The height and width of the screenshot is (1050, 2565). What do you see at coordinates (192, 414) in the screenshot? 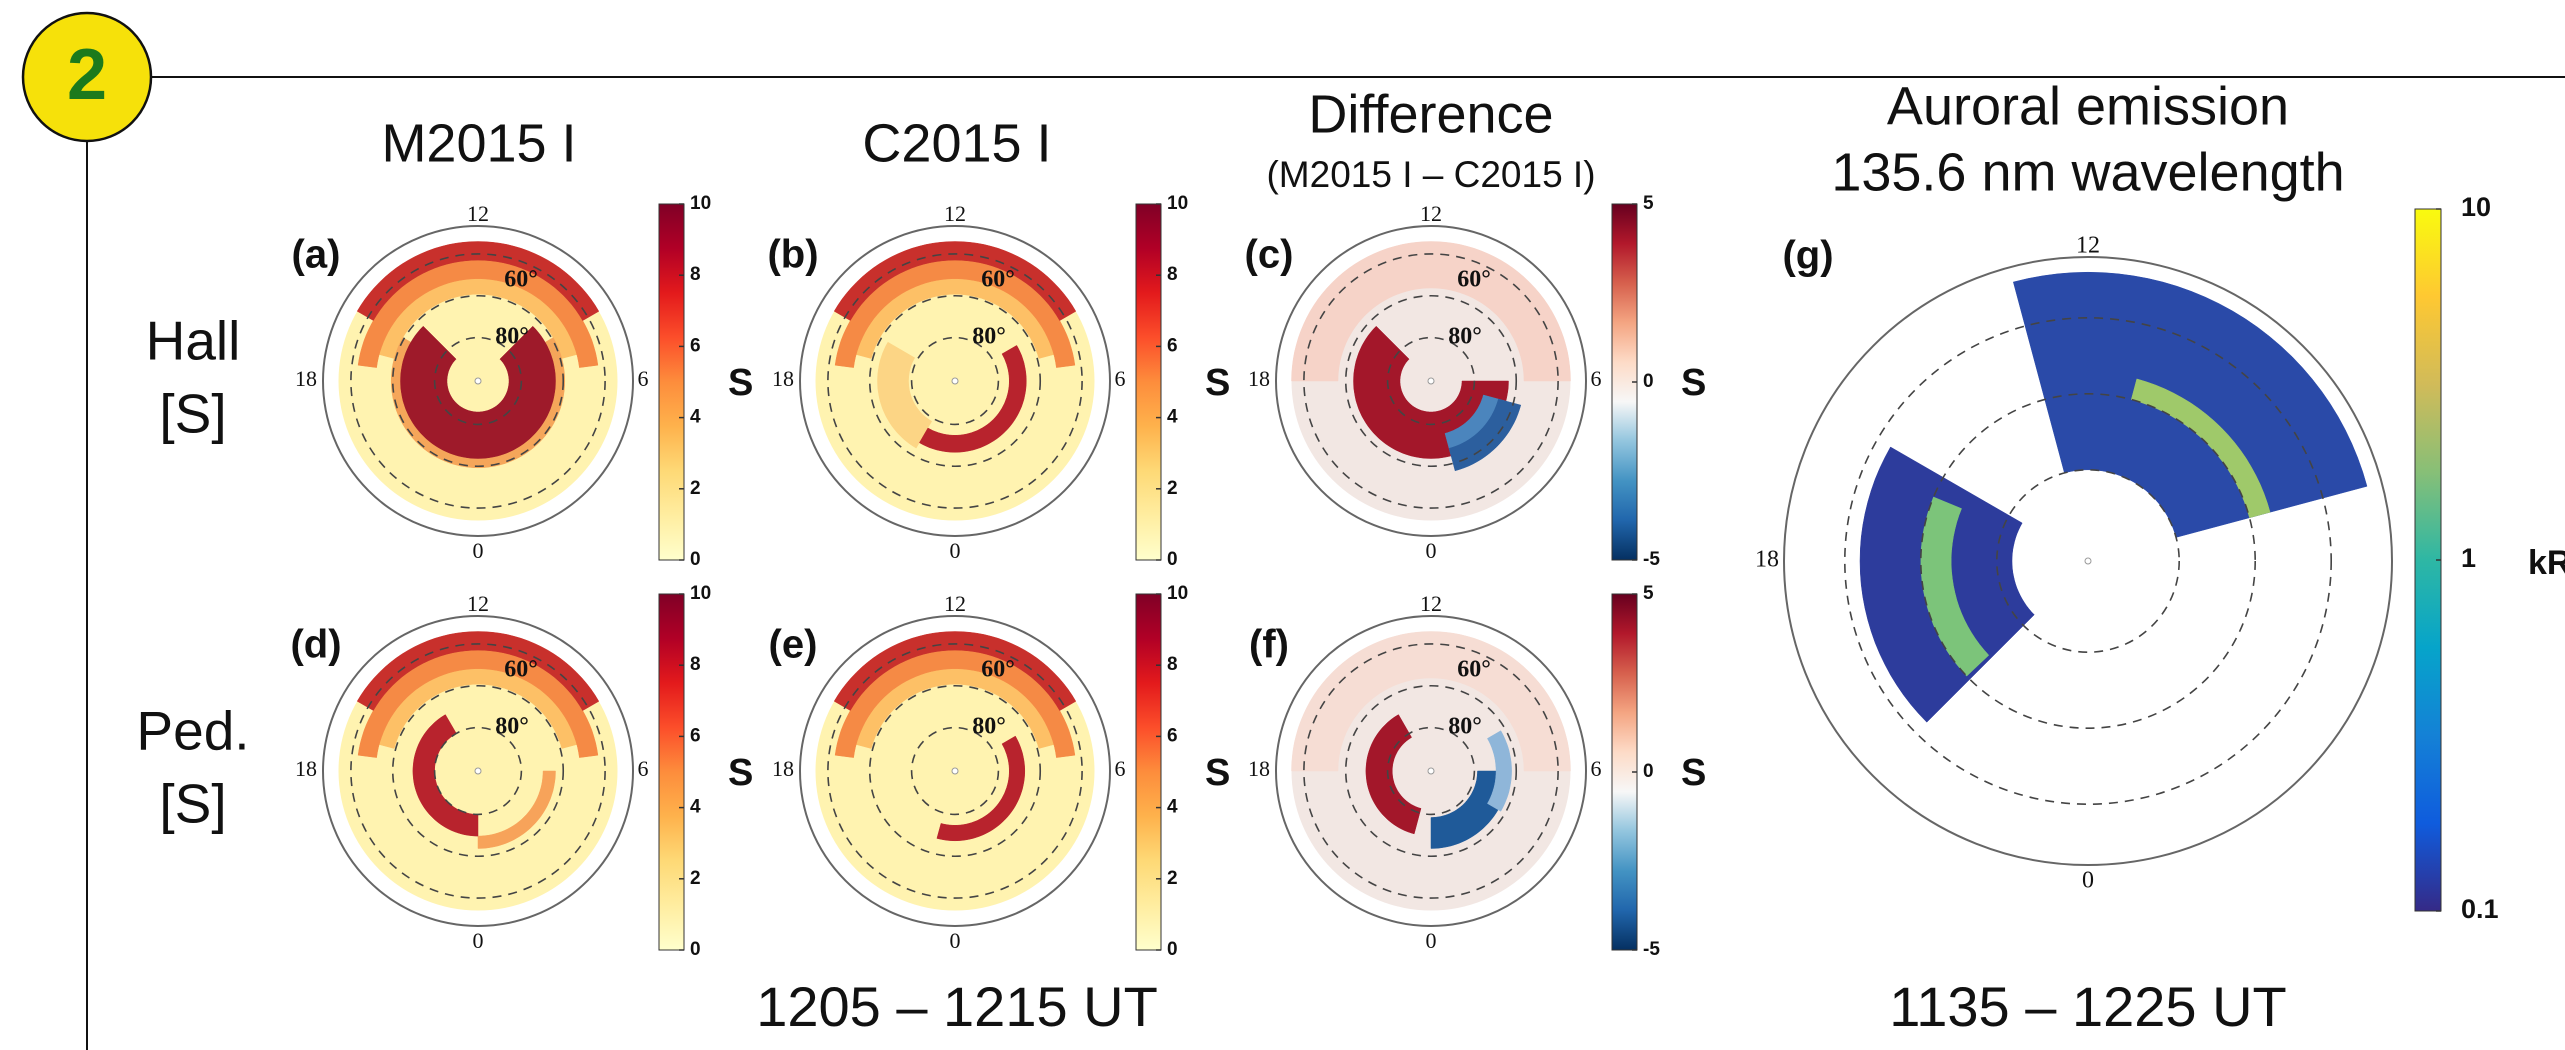
I see `row-label: [S]` at bounding box center [192, 414].